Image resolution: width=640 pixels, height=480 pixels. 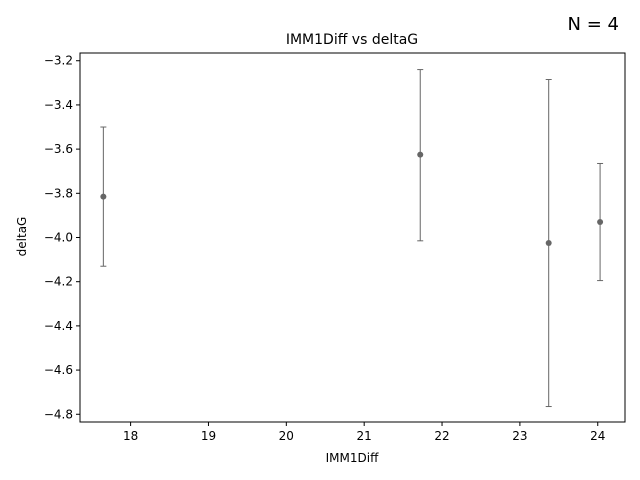 I want to click on y-tick-label: −4.2, so click(x=58, y=282).